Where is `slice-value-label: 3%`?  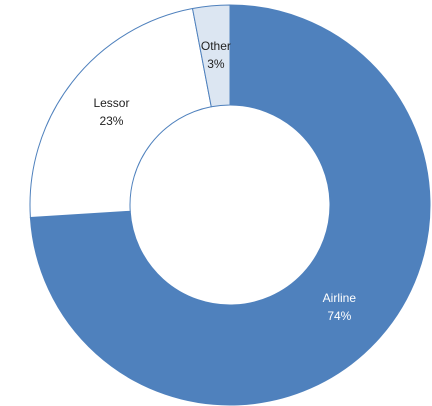 slice-value-label: 3% is located at coordinates (216, 64).